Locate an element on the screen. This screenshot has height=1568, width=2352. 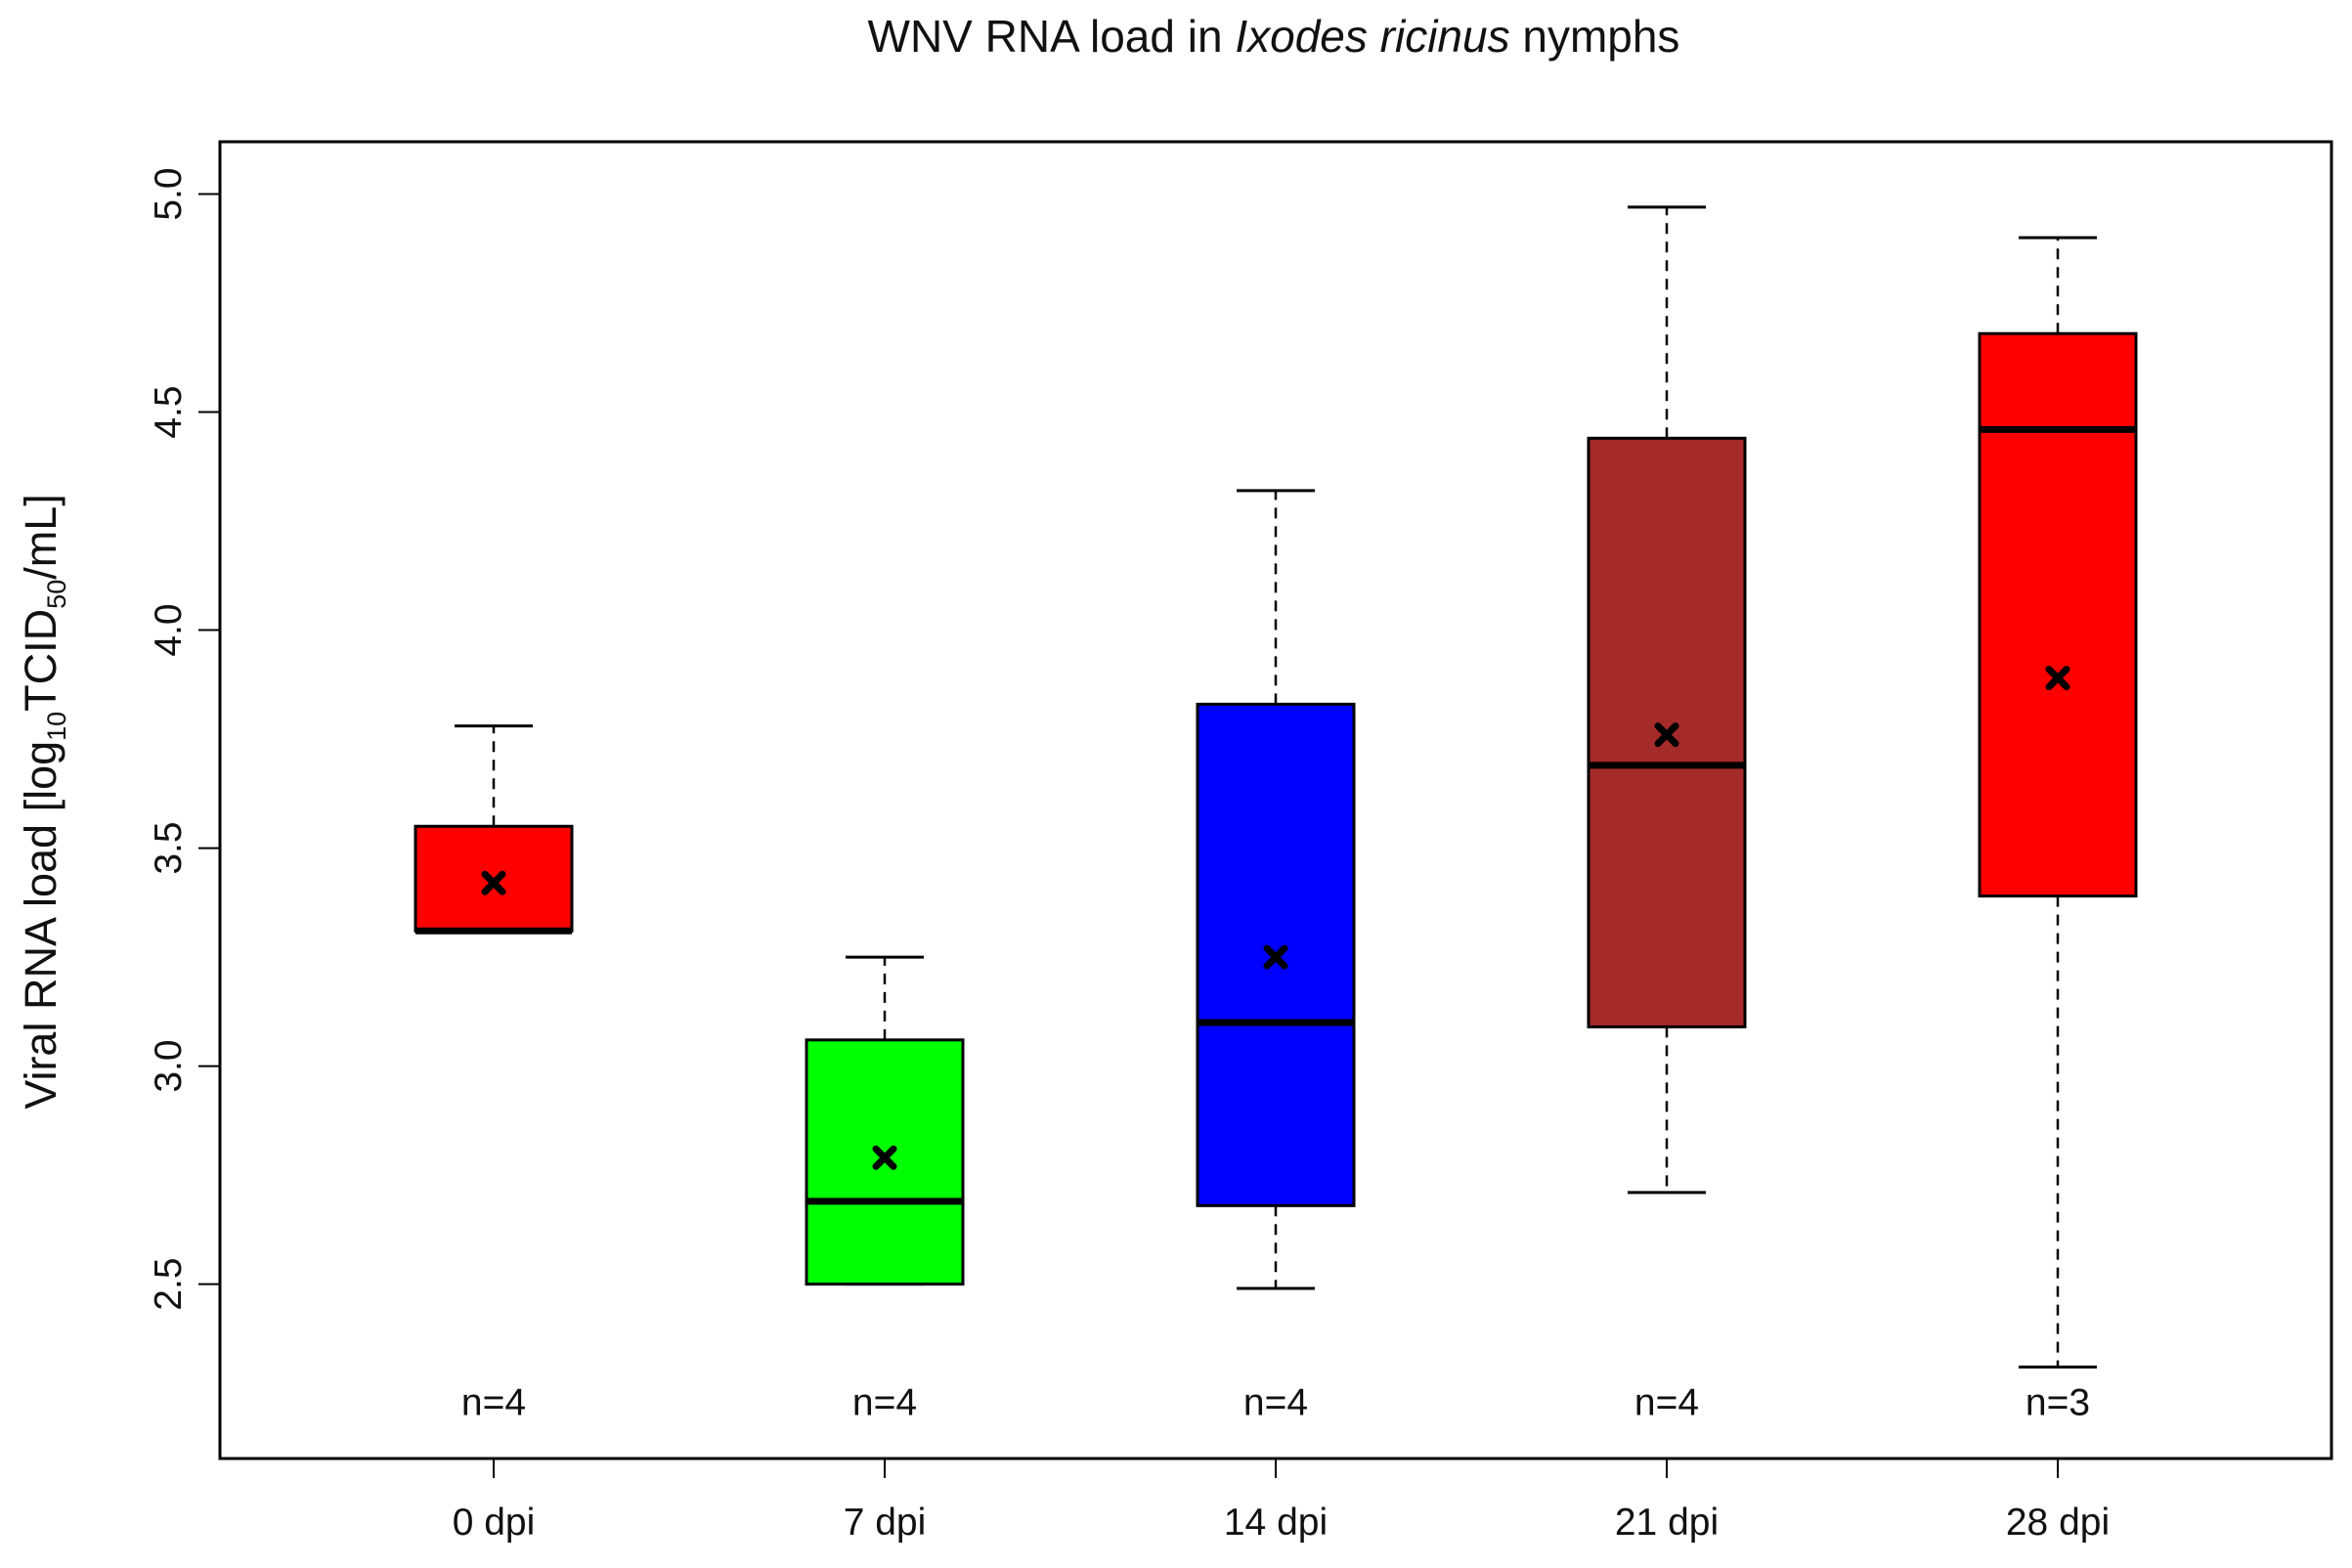
x-tick-label: 21 dpi is located at coordinates (1667, 1523).